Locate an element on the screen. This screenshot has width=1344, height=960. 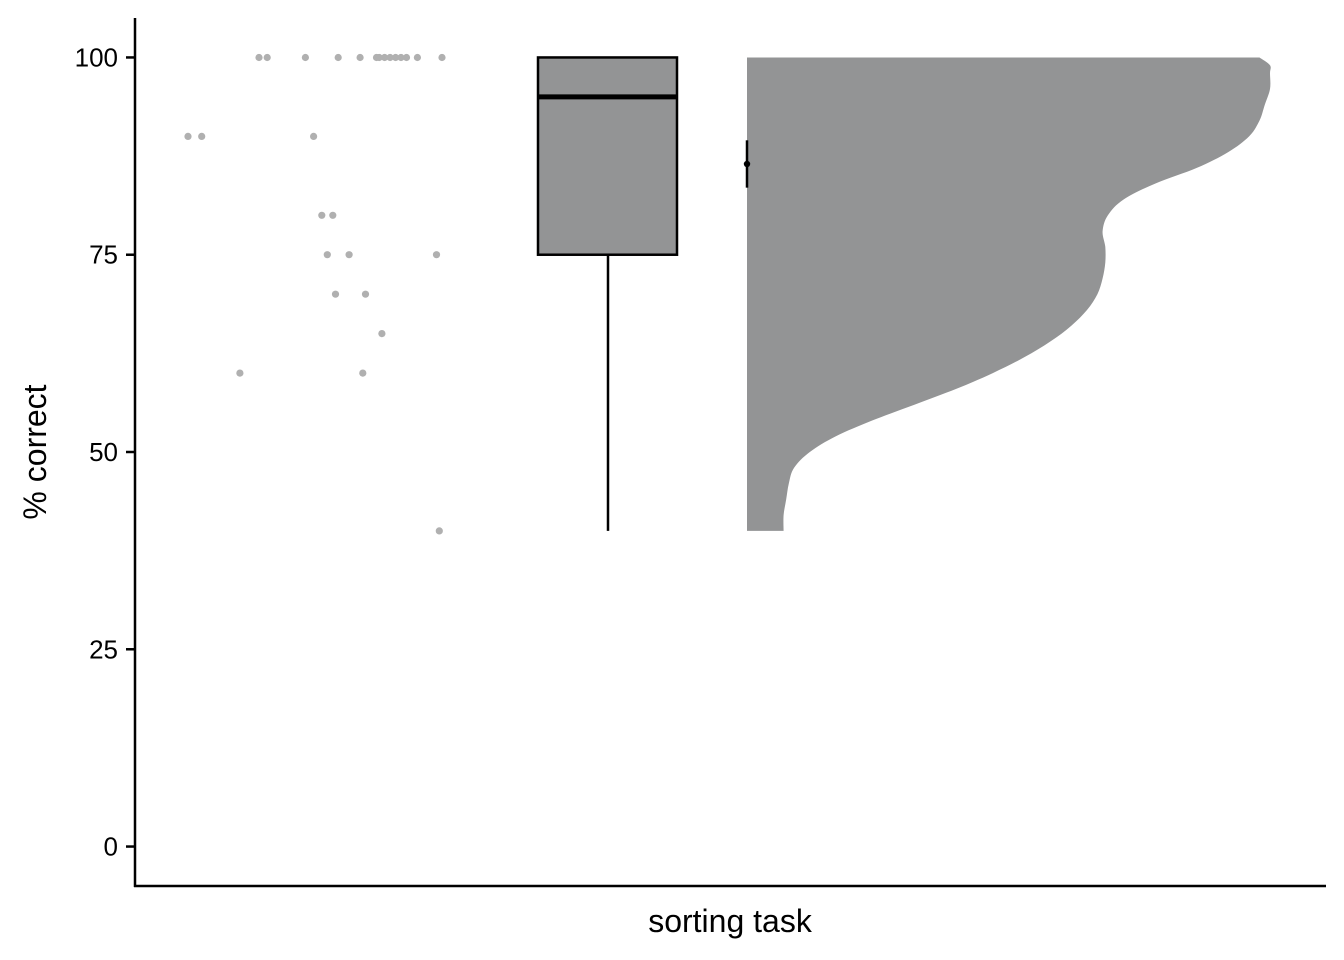
y-tick-label: 75 is located at coordinates (103, 255).